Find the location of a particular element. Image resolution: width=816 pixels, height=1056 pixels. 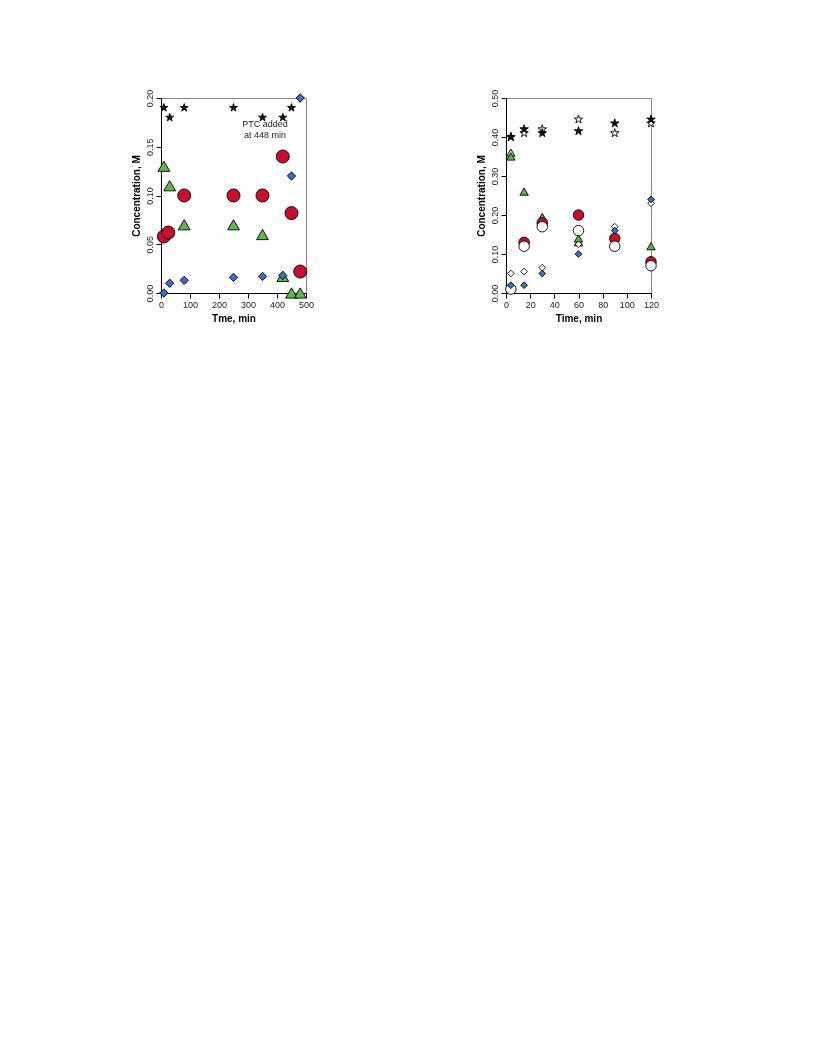

x-tick-label: 200 is located at coordinates (219, 304).